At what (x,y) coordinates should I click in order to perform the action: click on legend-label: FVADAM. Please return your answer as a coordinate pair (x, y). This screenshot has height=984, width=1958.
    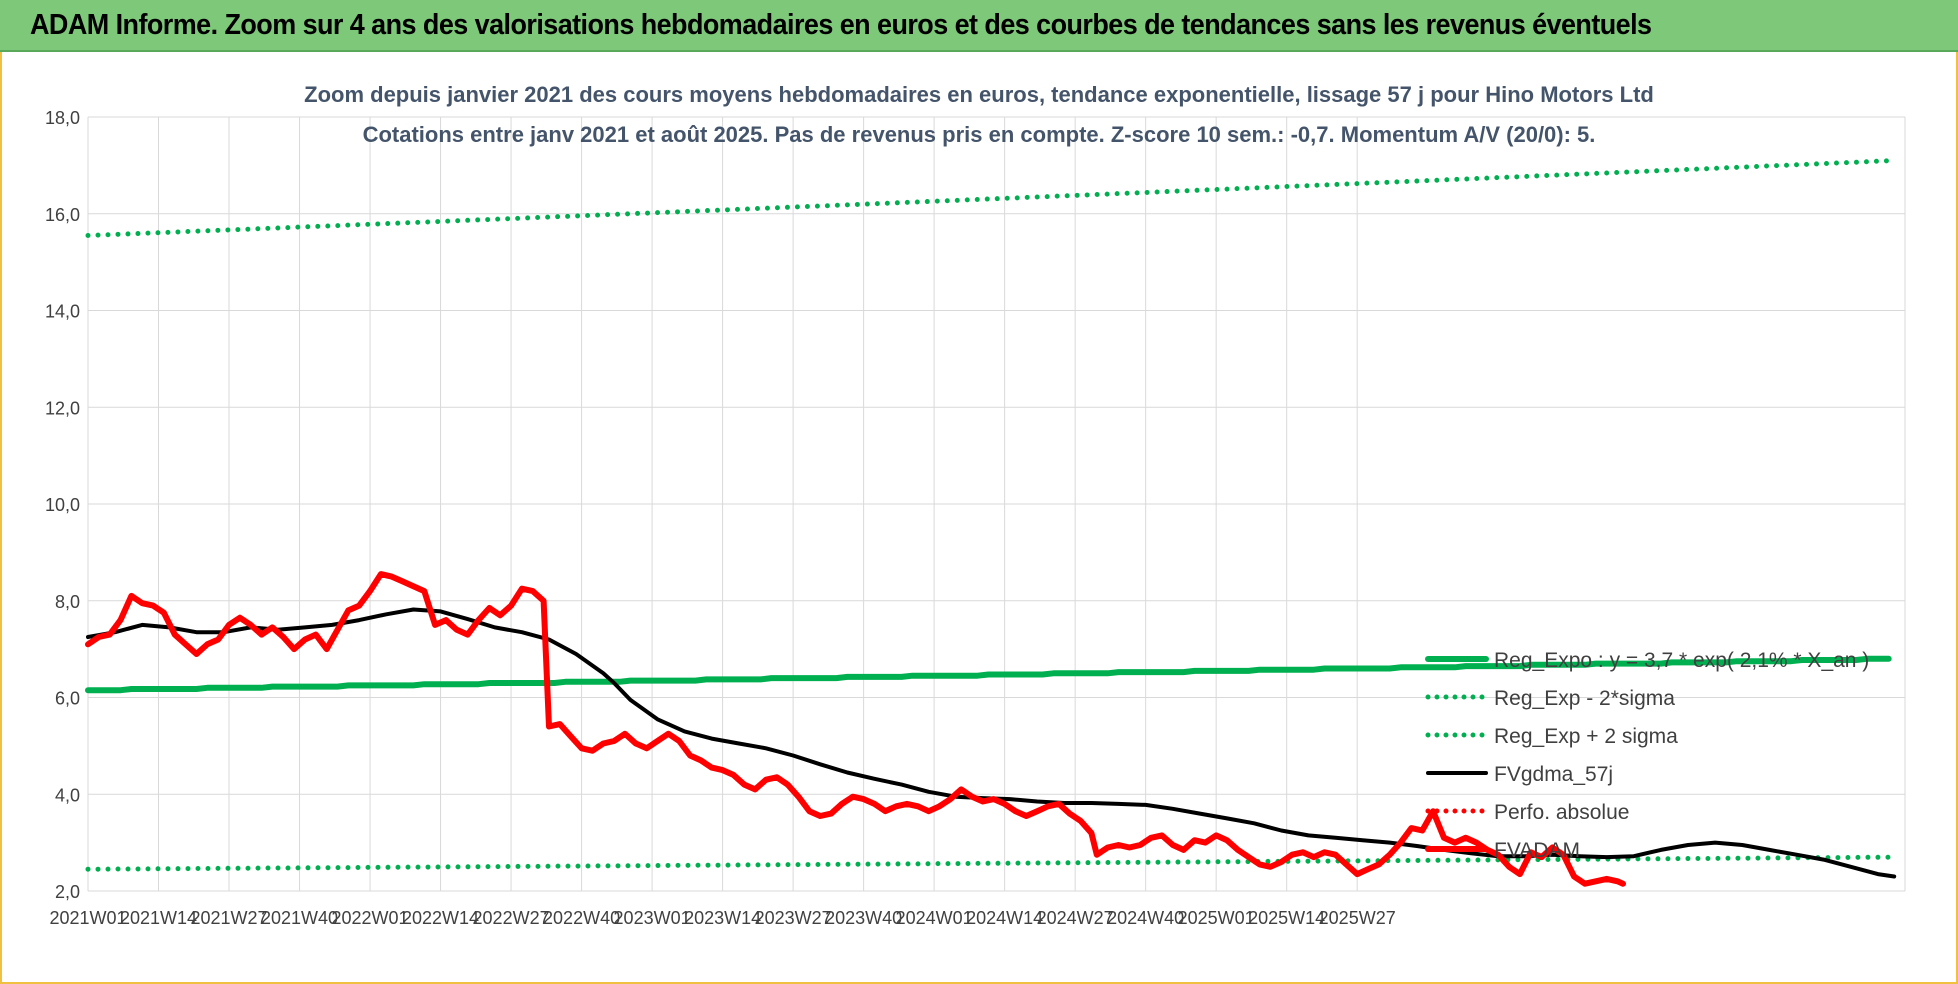
    Looking at the image, I should click on (1537, 850).